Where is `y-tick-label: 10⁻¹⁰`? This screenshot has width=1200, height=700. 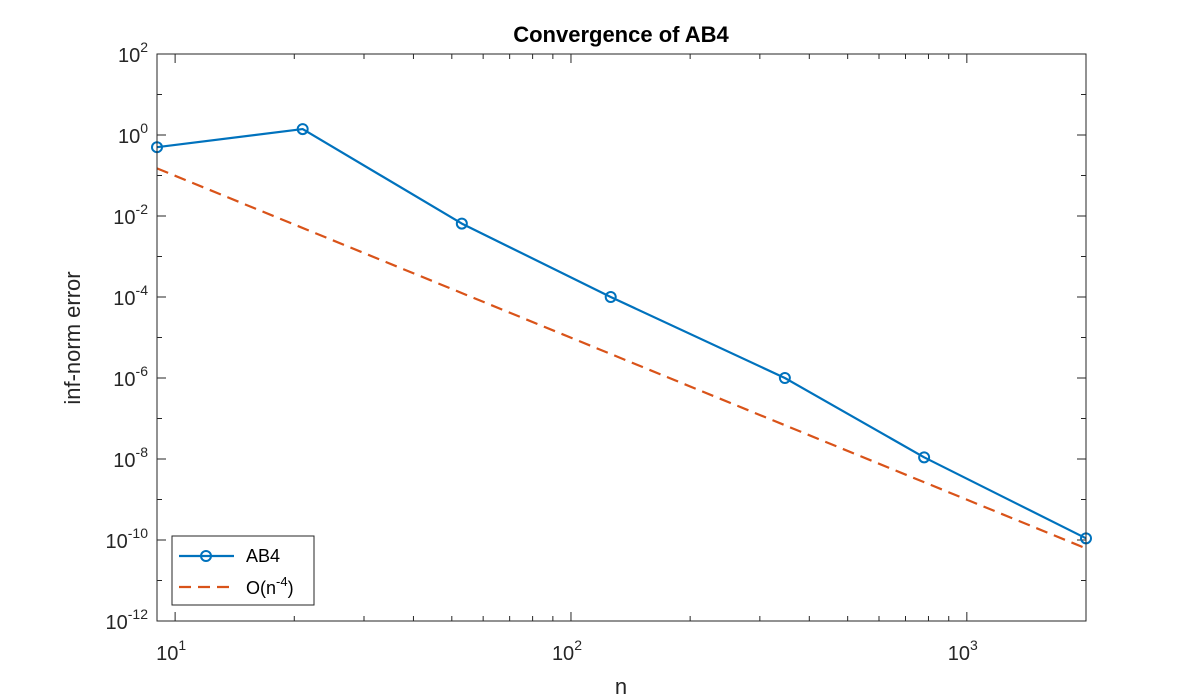 y-tick-label: 10⁻¹⁰ is located at coordinates (127, 539).